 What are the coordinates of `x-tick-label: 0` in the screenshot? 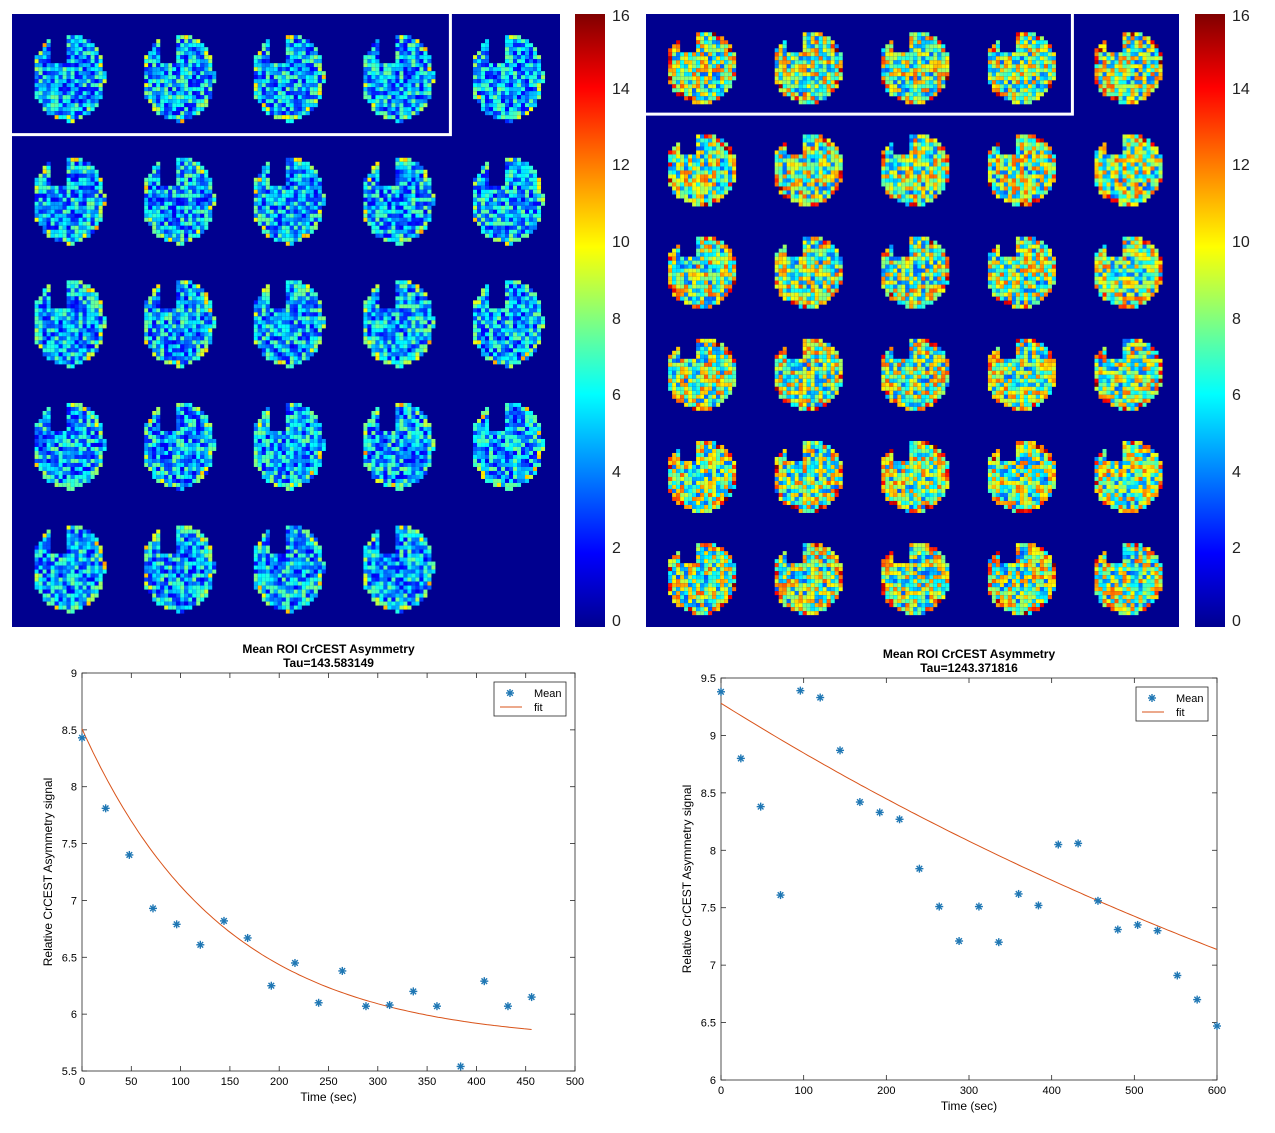 It's located at (82, 1082).